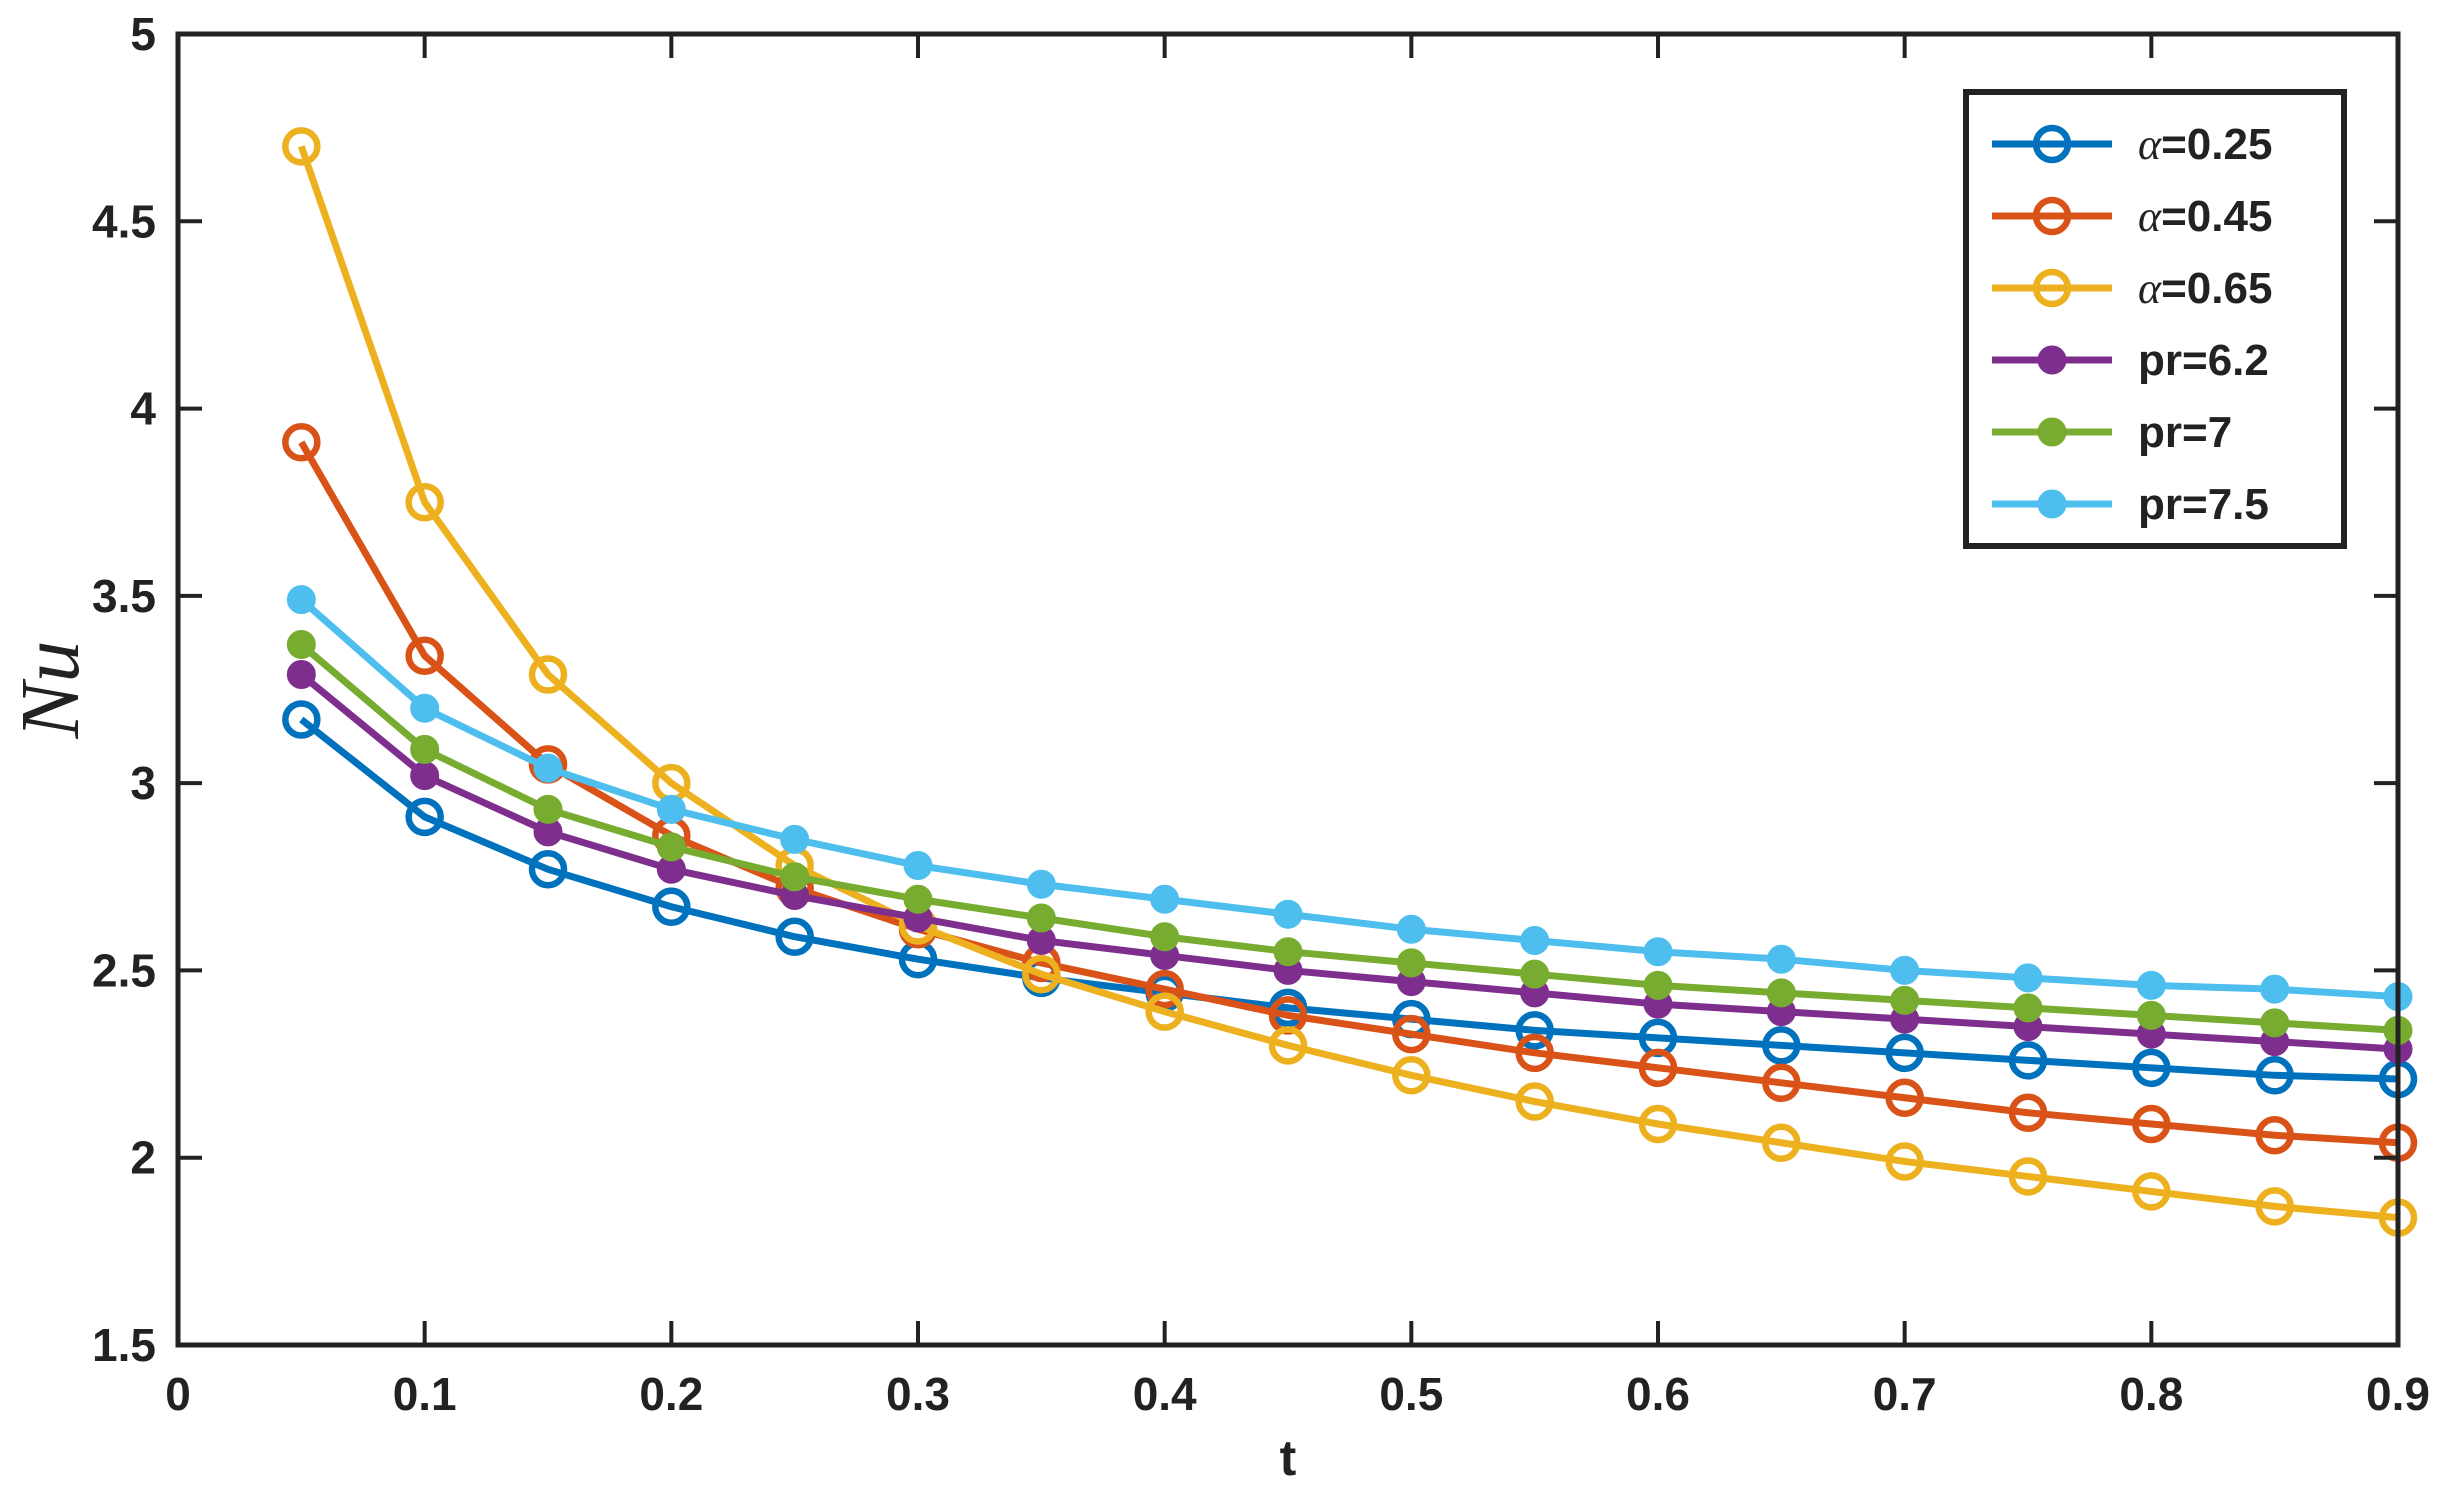  What do you see at coordinates (1658, 1394) in the screenshot?
I see `x-tick-label: 0.6` at bounding box center [1658, 1394].